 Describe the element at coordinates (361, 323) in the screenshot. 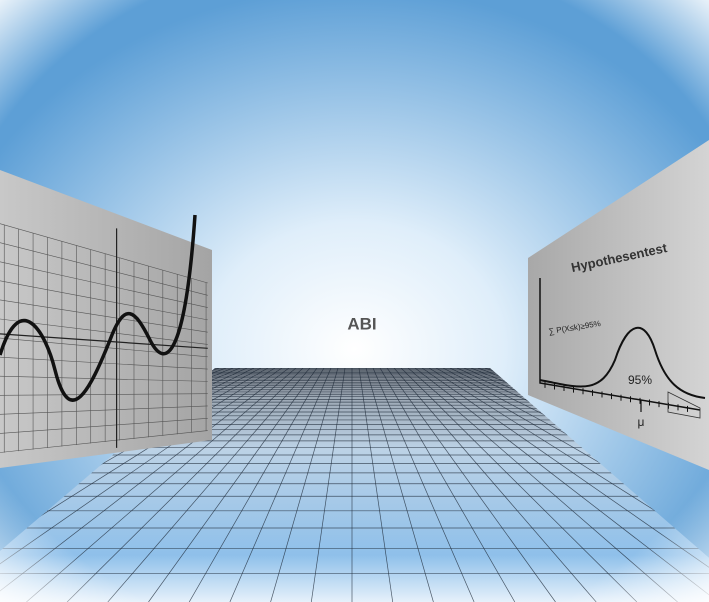

I see `title: ABI` at that location.